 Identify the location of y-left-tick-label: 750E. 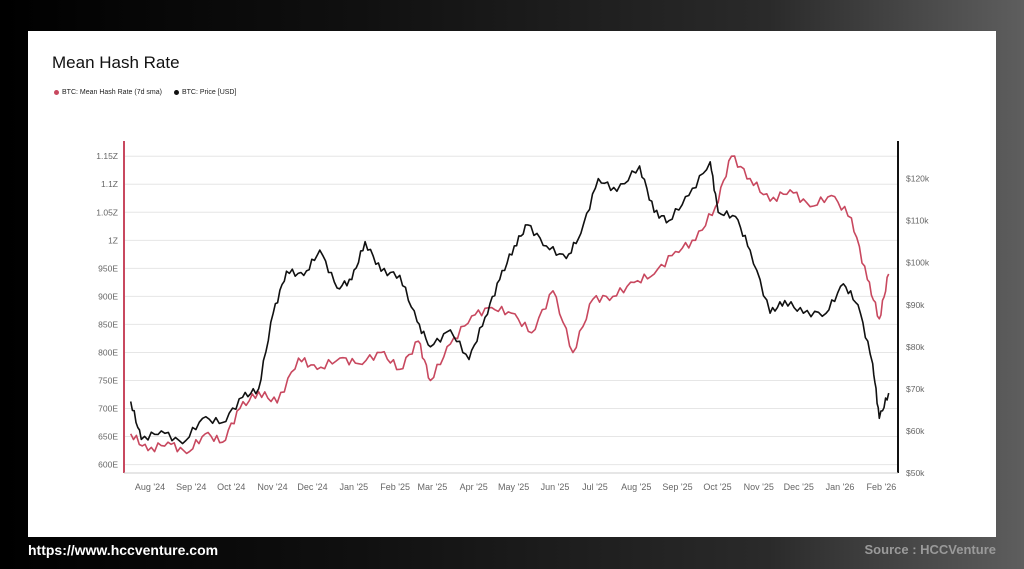
(108, 380).